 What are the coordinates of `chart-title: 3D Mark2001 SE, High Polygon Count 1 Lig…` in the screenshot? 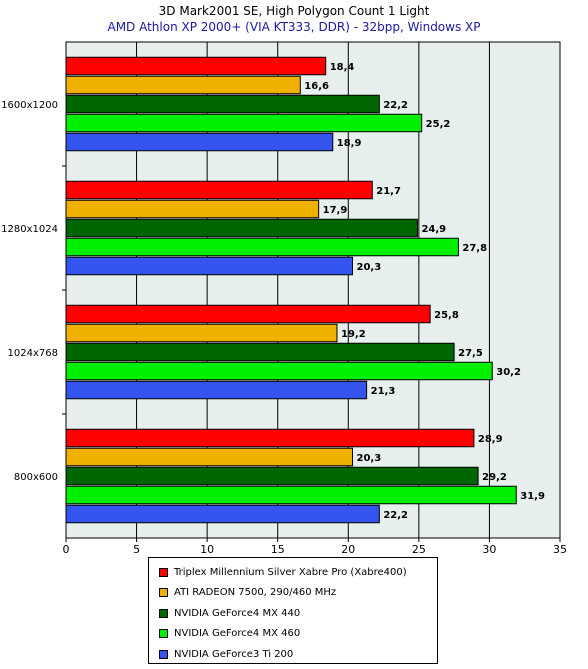 It's located at (294, 11).